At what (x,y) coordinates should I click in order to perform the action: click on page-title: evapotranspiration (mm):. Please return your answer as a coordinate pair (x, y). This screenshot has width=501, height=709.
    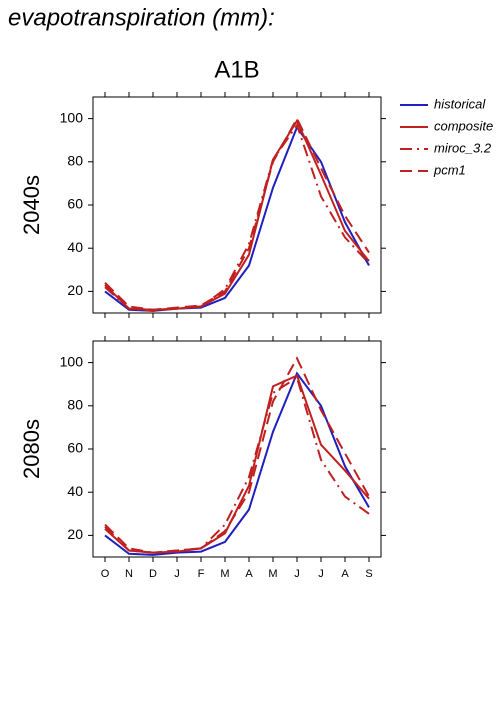
    Looking at the image, I should click on (141, 17).